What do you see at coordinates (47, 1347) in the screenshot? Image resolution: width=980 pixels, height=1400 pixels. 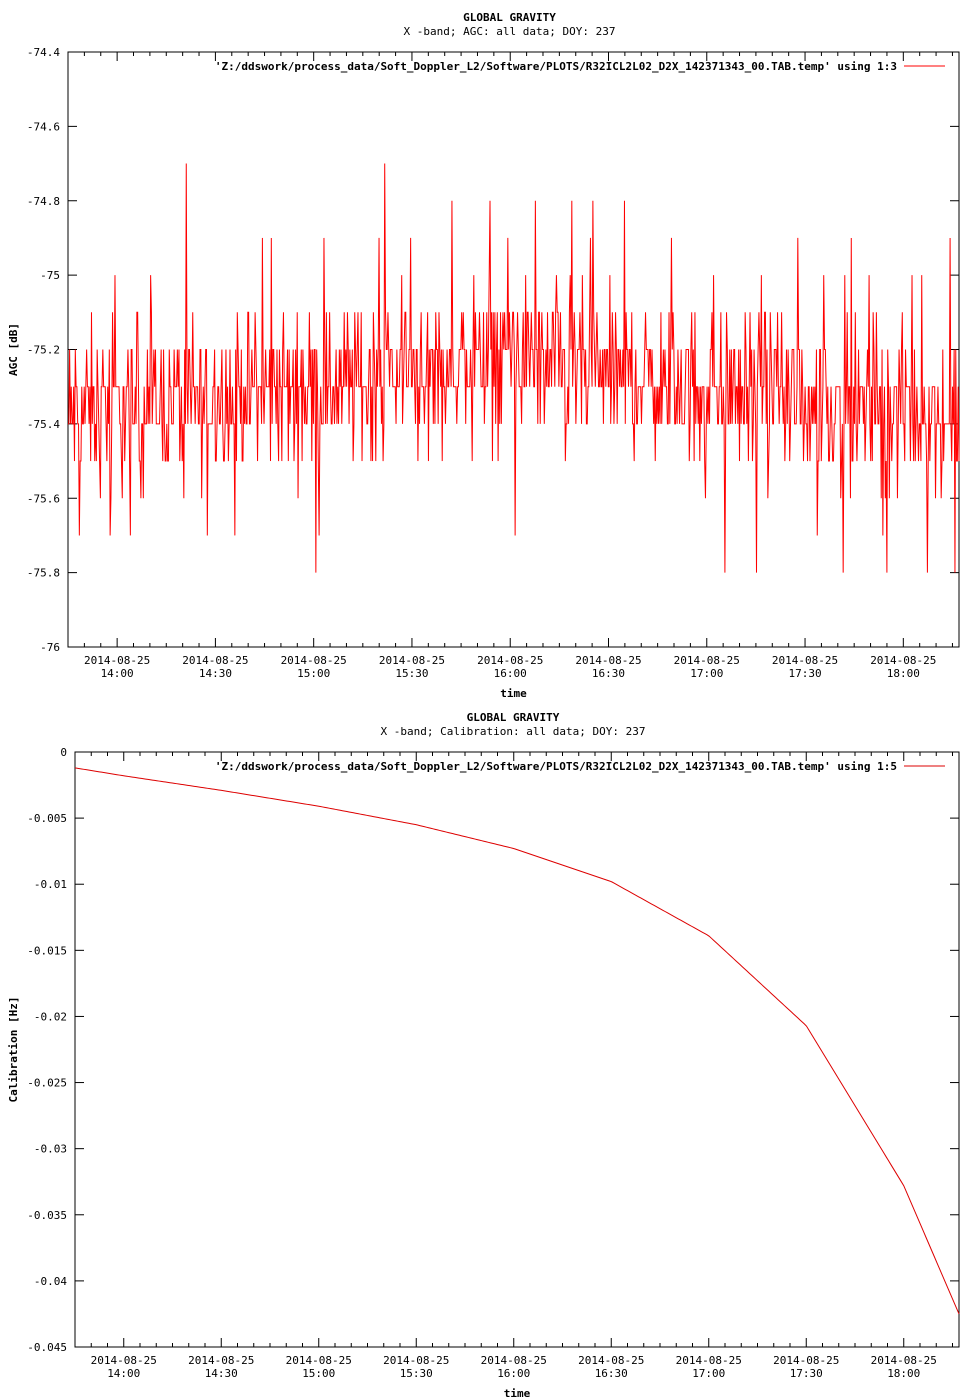 I see `y-tick-label: -0.045` at bounding box center [47, 1347].